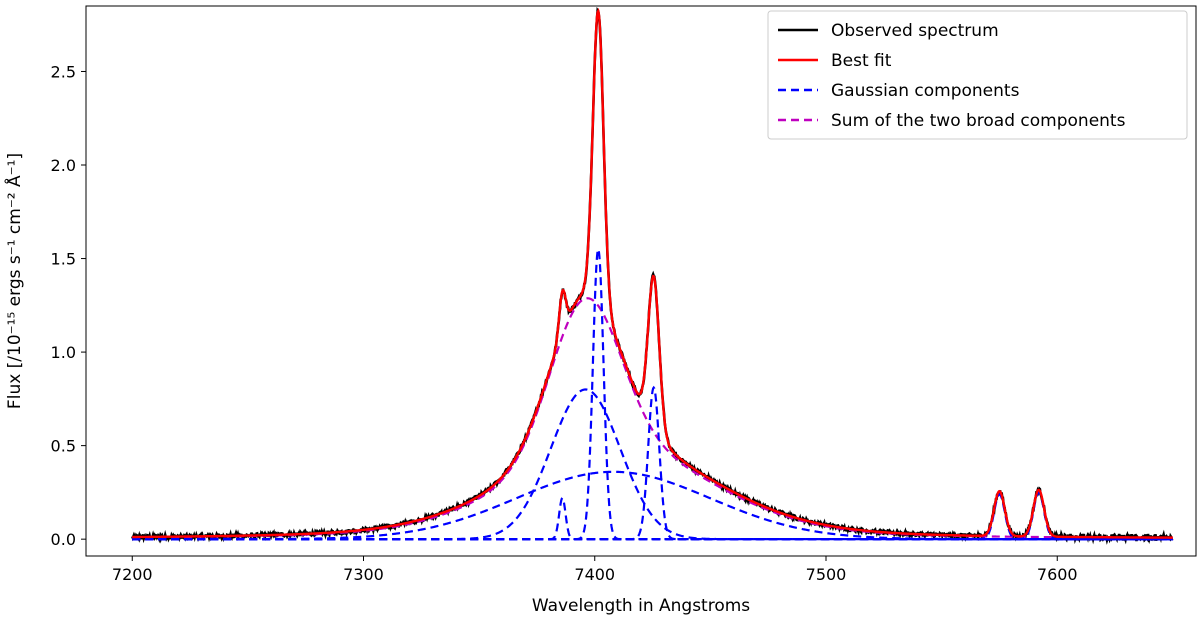 The width and height of the screenshot is (1200, 622). Describe the element at coordinates (132, 574) in the screenshot. I see `x-tick-label: 7200` at that location.